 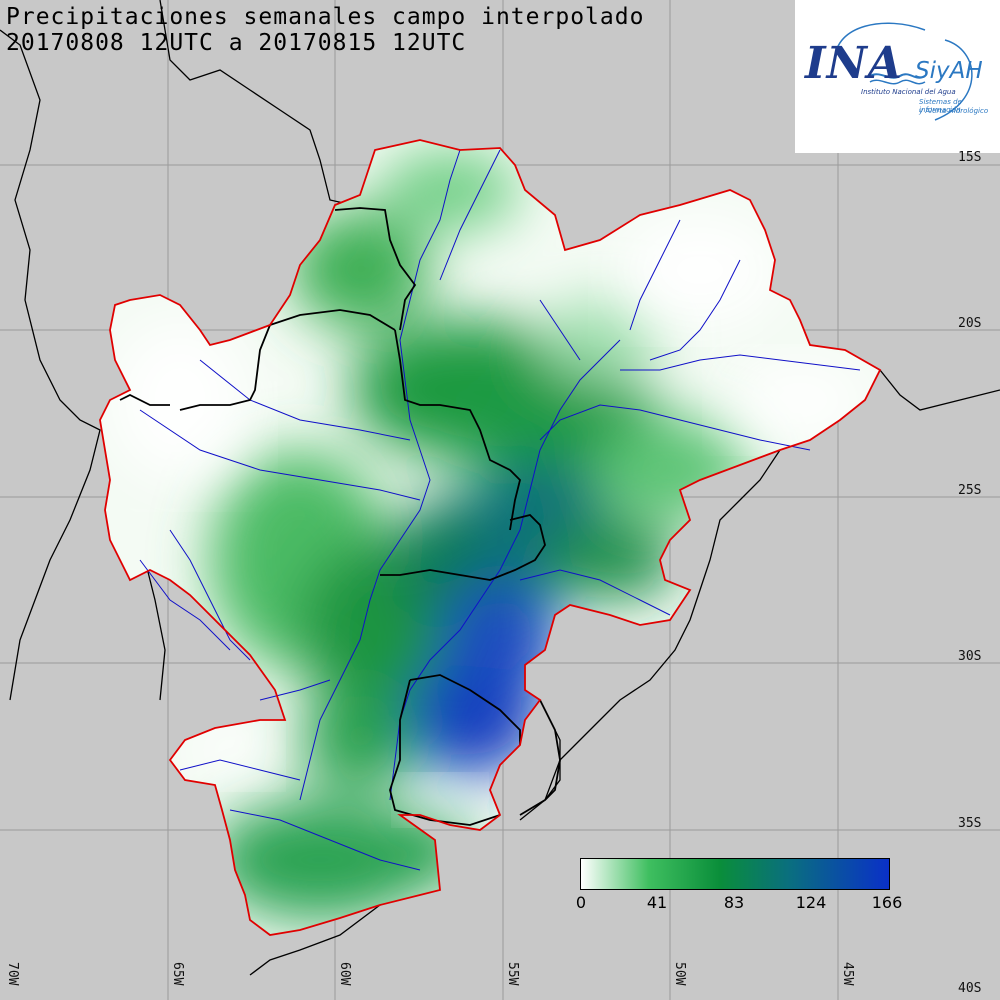 What do you see at coordinates (735, 874) in the screenshot?
I see `precipitation-colorbar` at bounding box center [735, 874].